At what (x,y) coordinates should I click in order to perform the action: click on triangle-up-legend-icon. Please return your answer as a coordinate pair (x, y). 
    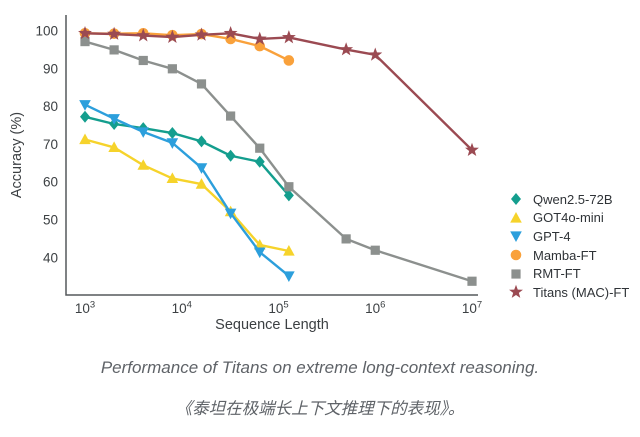
    Looking at the image, I should click on (516, 217).